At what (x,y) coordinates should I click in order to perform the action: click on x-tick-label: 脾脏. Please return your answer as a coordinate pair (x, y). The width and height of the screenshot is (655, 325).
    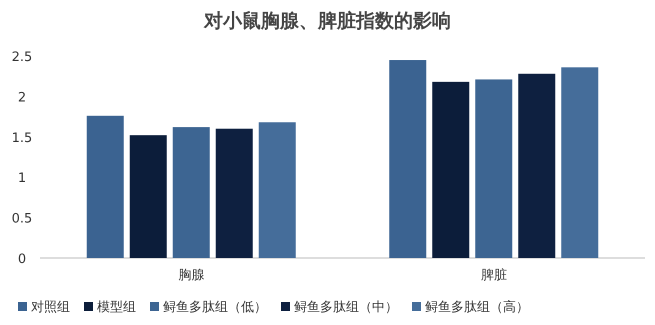
    Looking at the image, I should click on (493, 275).